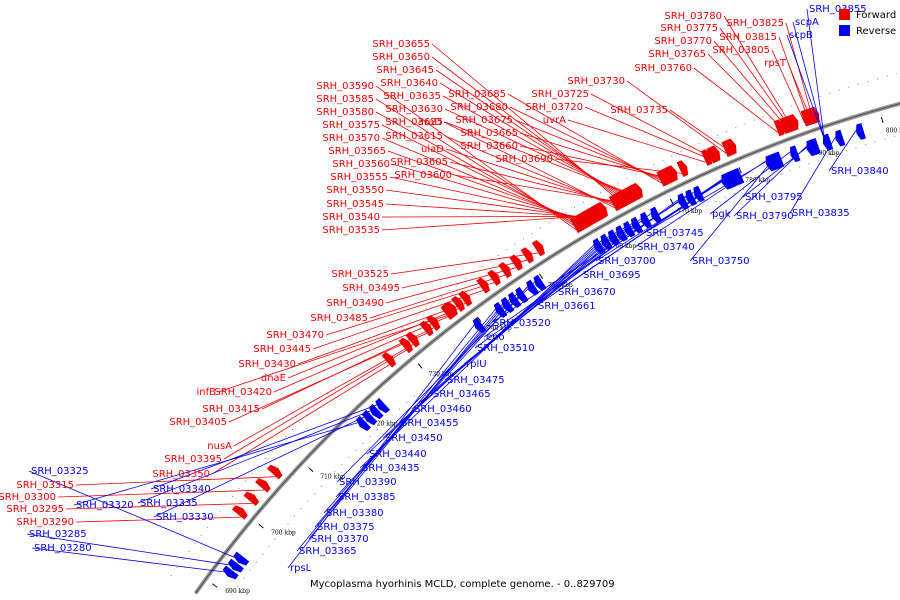 This screenshot has height=600, width=900. Describe the element at coordinates (612, 275) in the screenshot. I see `gene-label-srh-03695: SRH_03695` at that location.